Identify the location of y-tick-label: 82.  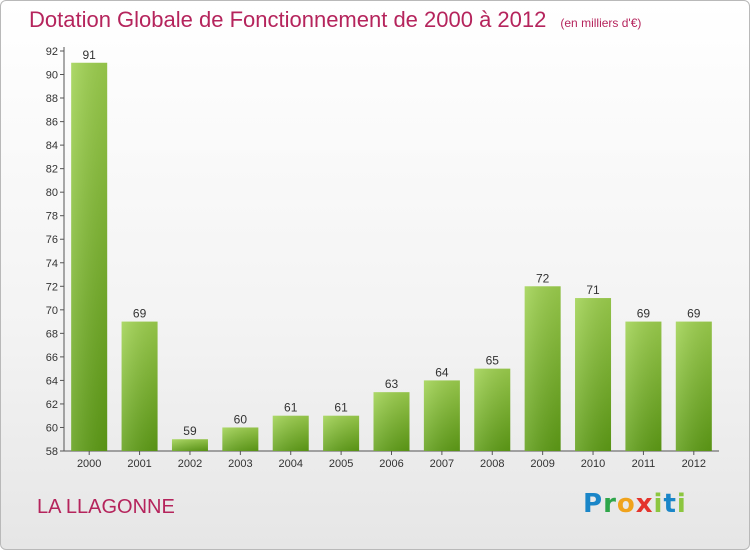
(52, 170).